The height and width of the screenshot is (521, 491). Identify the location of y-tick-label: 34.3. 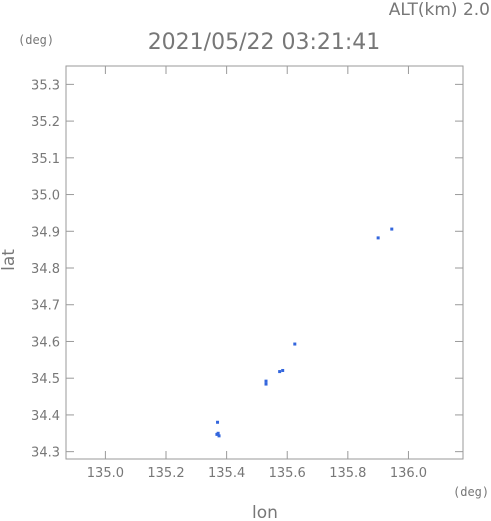
(45, 453).